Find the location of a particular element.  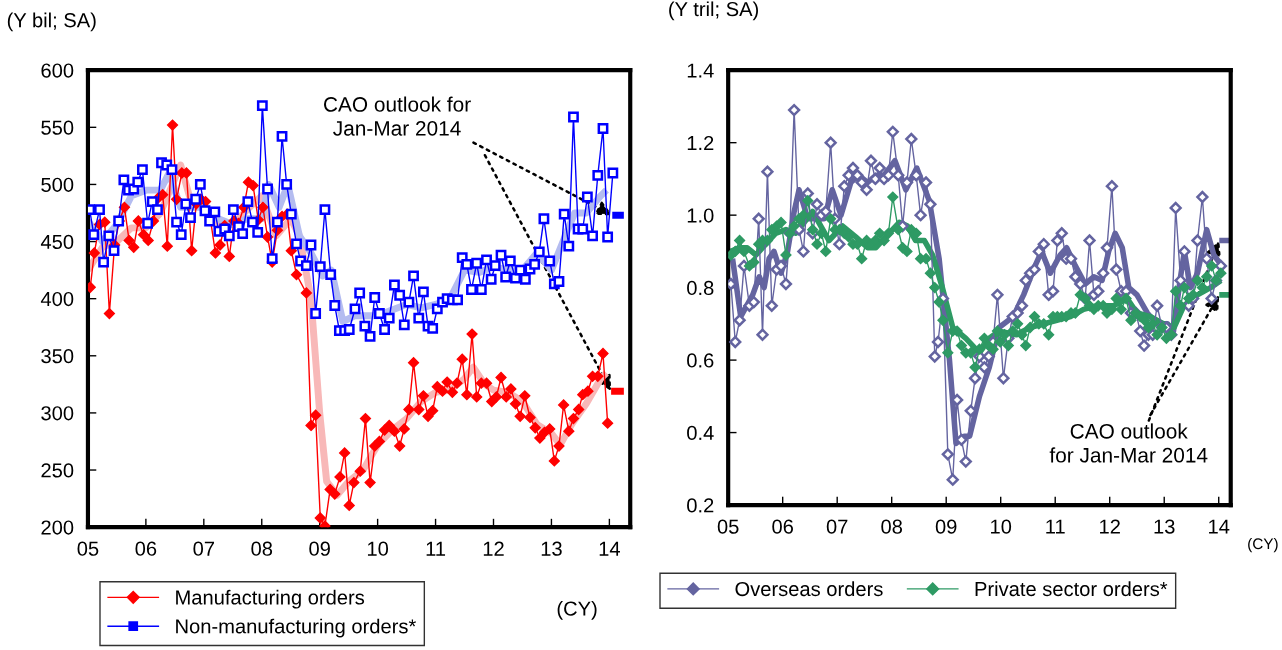

legend-label: Private sector orders* is located at coordinates (1071, 589).